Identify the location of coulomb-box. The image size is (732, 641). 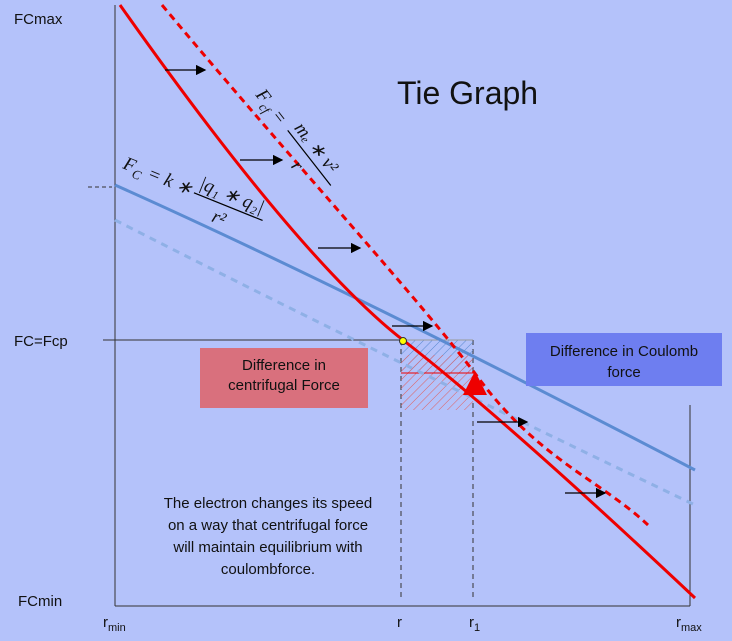
(624, 359).